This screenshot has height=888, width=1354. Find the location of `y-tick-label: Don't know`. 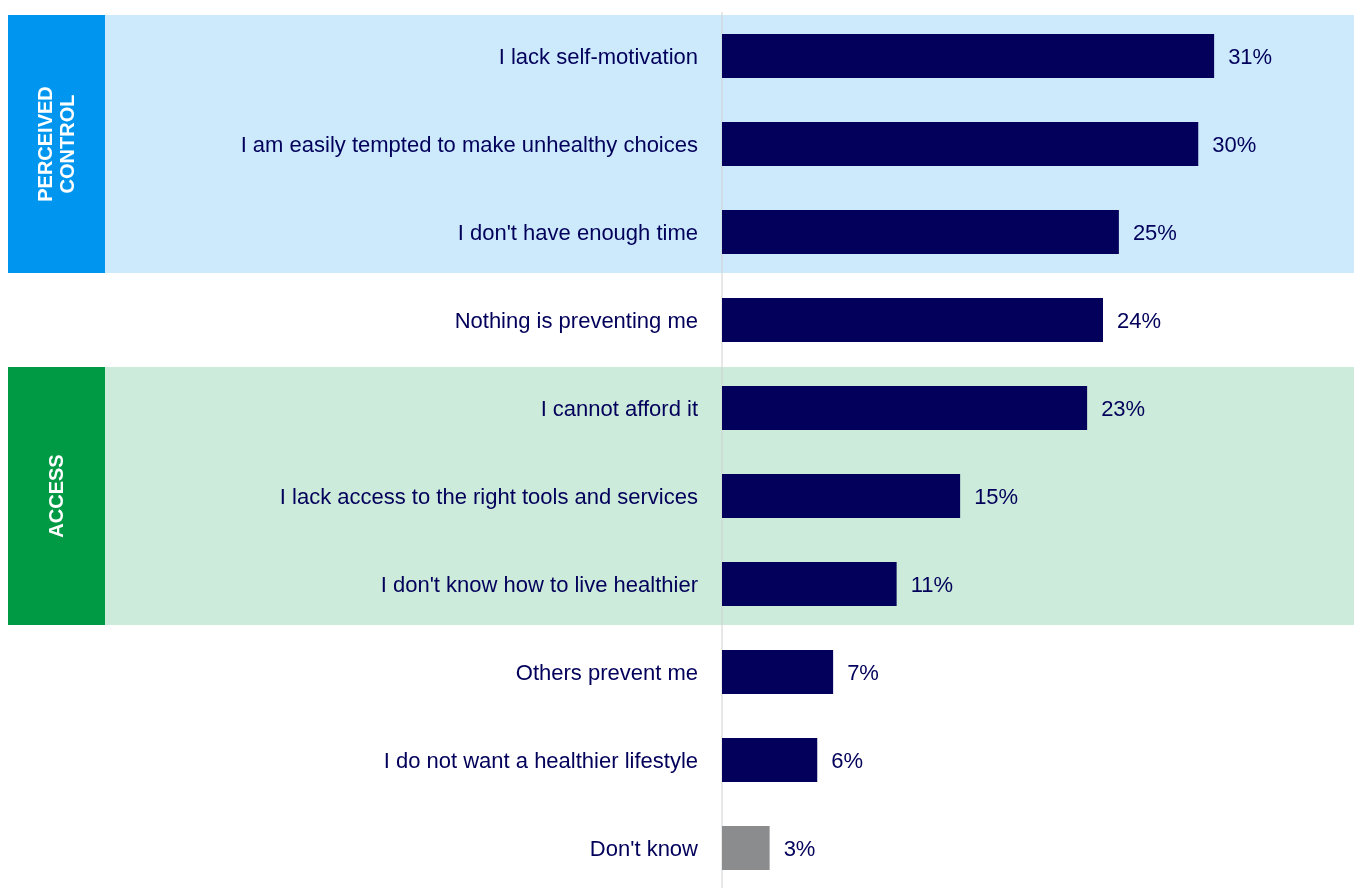

y-tick-label: Don't know is located at coordinates (644, 848).